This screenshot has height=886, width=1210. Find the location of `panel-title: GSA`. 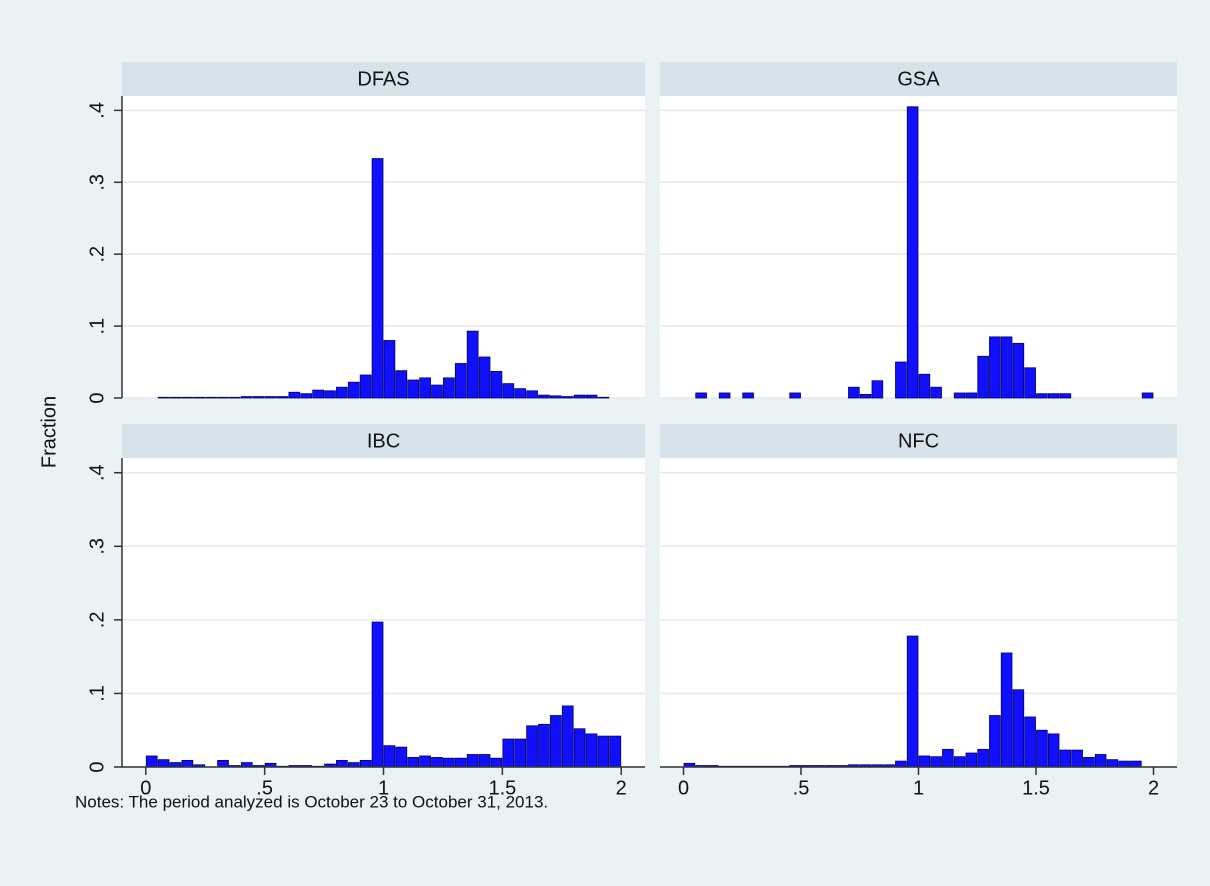

panel-title: GSA is located at coordinates (918, 79).